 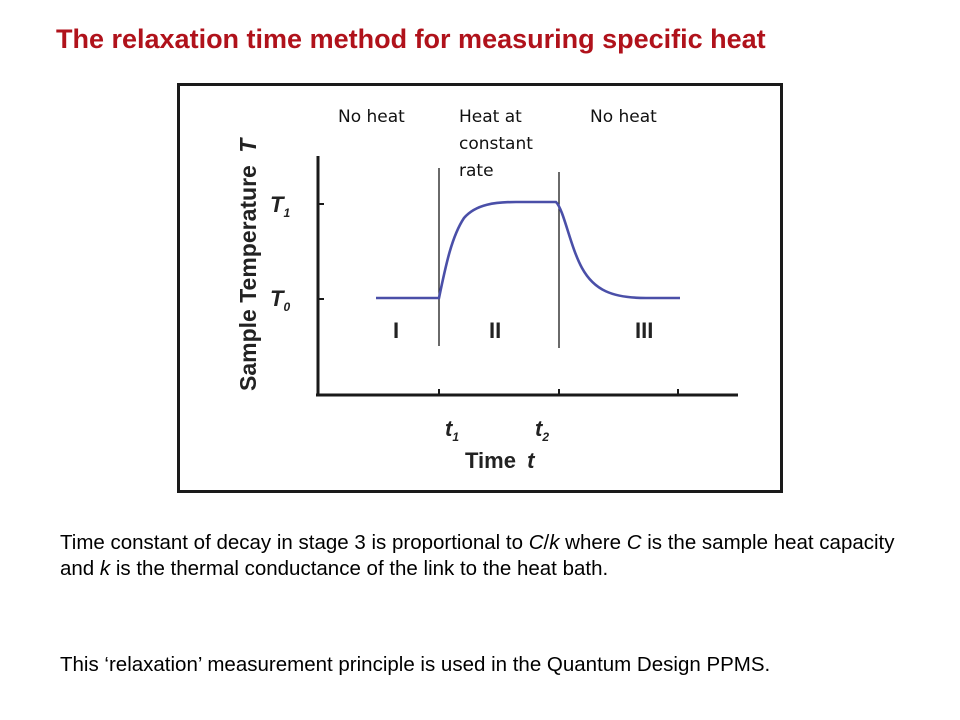 What do you see at coordinates (634, 542) in the screenshot?
I see `p1-var-C2: C` at bounding box center [634, 542].